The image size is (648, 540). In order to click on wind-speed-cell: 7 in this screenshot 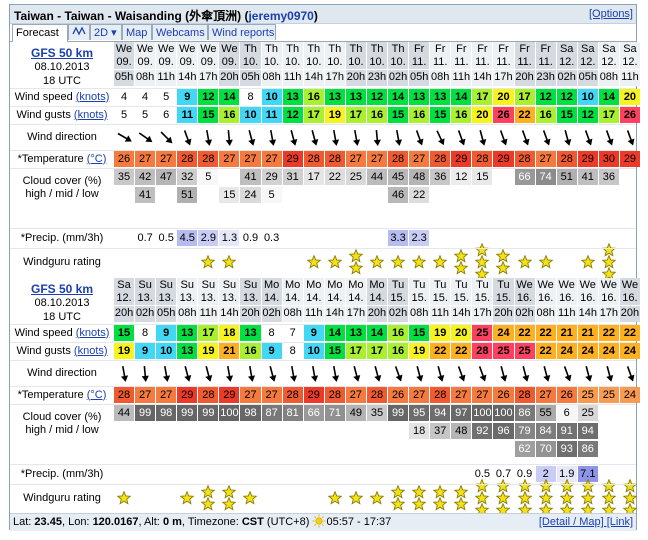, I will do `click(292, 333)`.